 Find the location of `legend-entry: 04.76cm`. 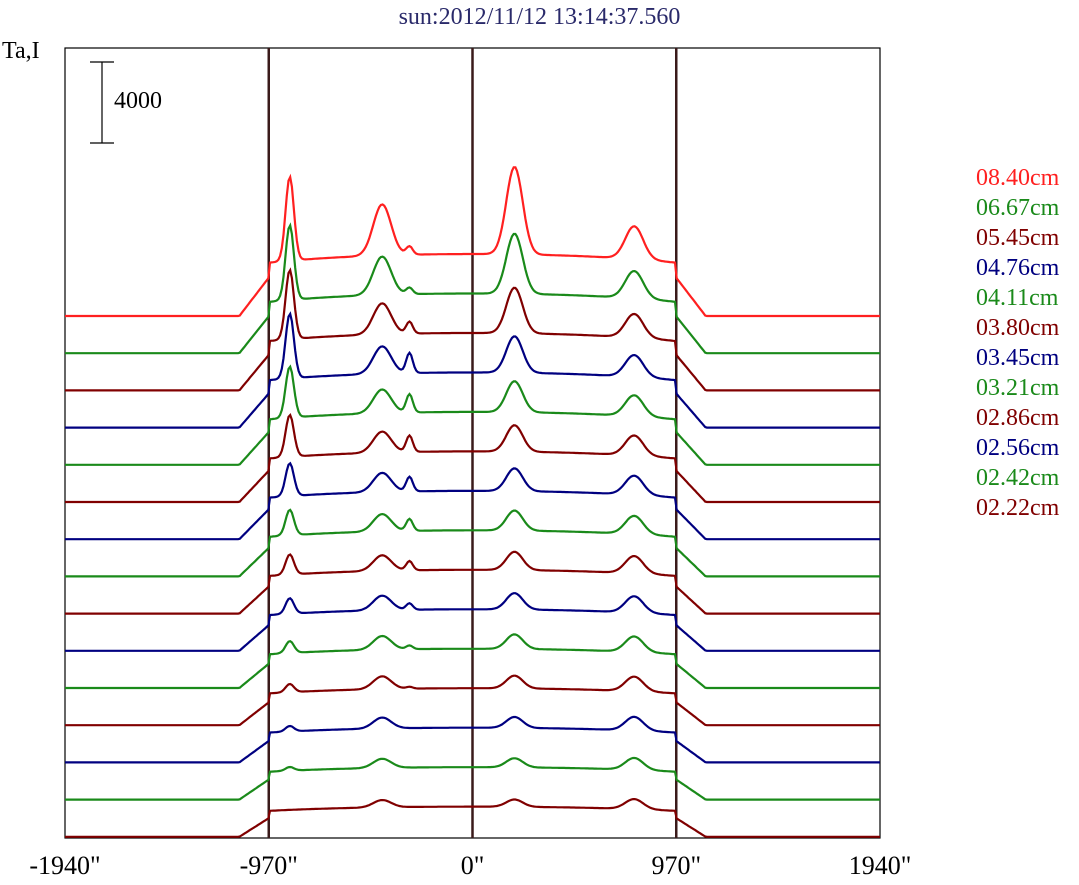

legend-entry: 04.76cm is located at coordinates (1018, 268).